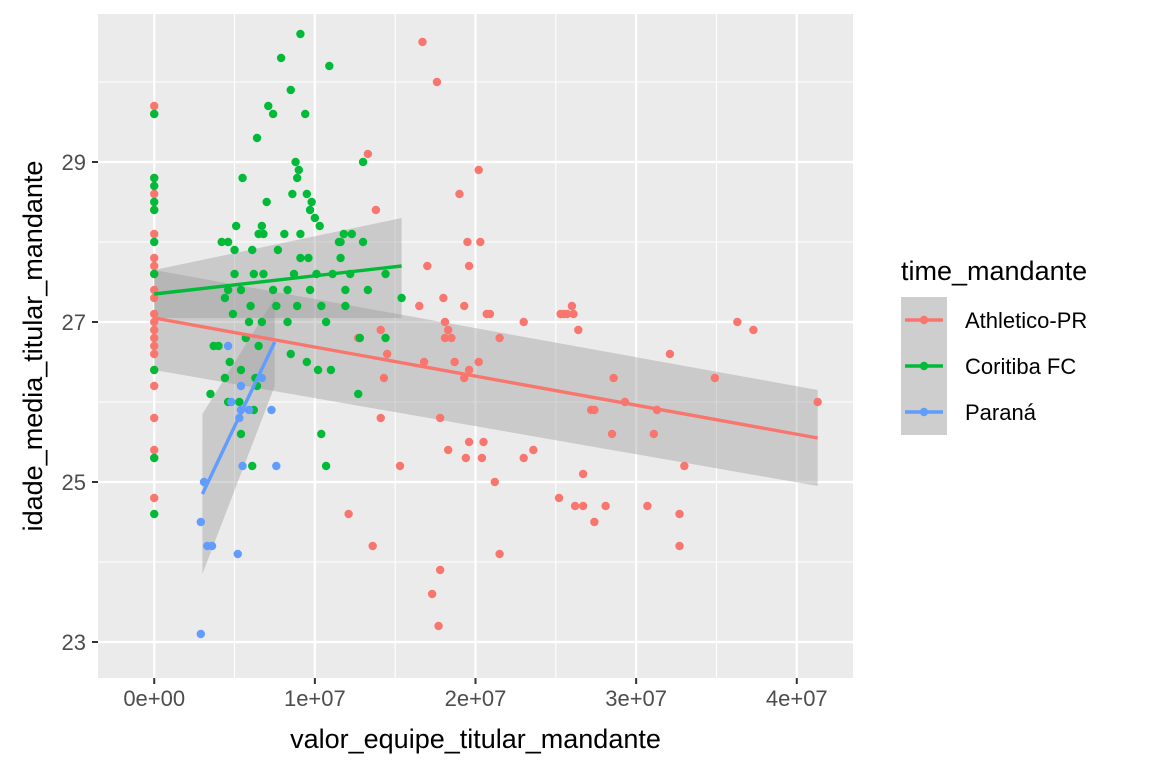 This screenshot has width=1152, height=768. Describe the element at coordinates (475, 739) in the screenshot. I see `x-axis-title: valor_equipe_titular_mandante` at that location.